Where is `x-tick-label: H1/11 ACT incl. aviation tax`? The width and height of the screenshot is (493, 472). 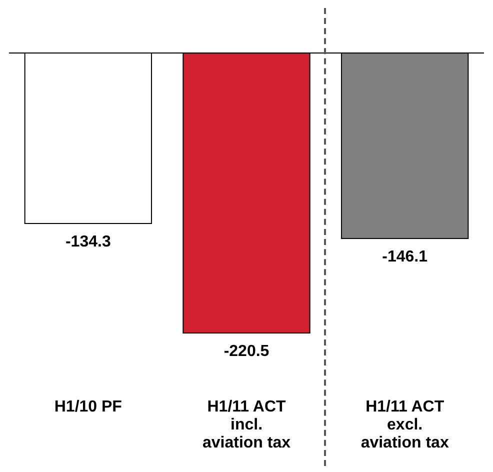
x-tick-label: H1/11 ACT incl. aviation tax is located at coordinates (246, 425).